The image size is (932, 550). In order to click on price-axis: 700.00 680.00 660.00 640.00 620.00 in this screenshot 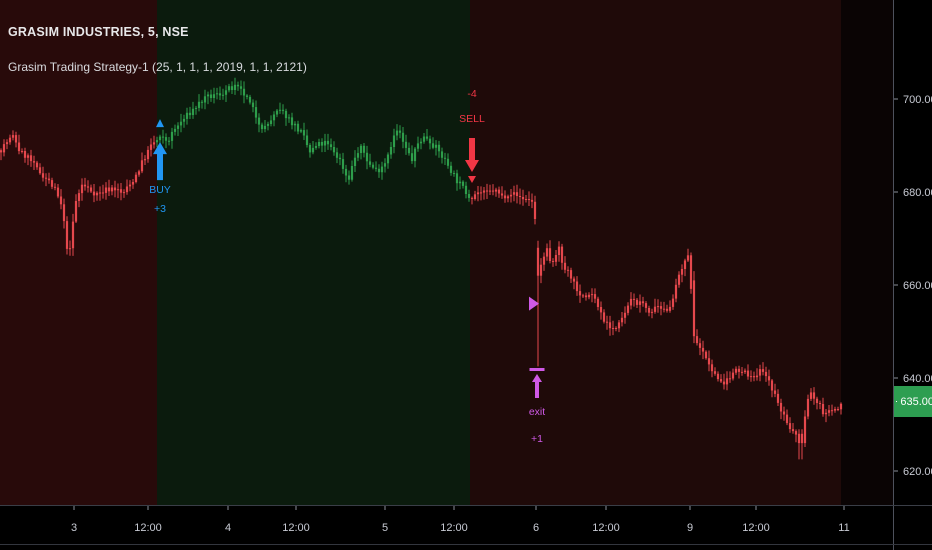, I will do `click(913, 286)`.